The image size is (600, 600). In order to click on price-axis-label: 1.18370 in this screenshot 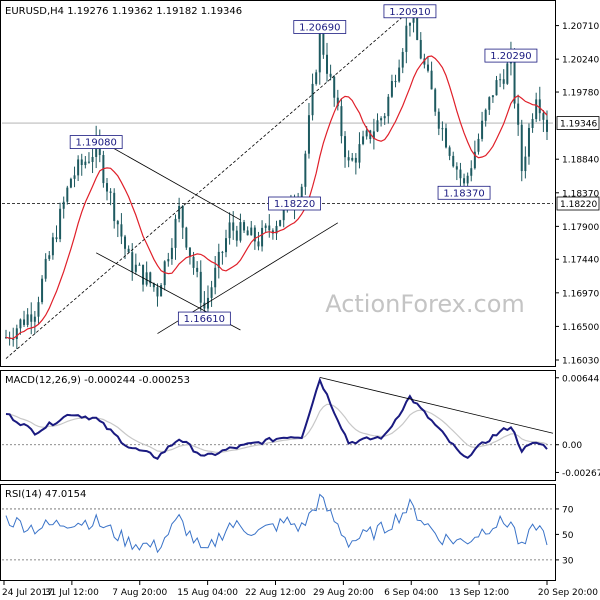, I will do `click(580, 194)`.